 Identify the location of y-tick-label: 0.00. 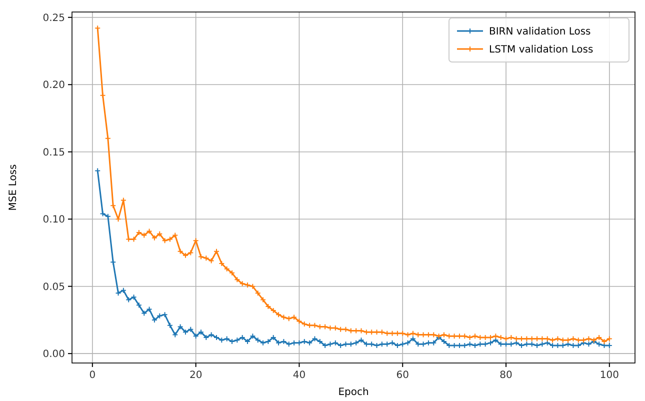
(53, 354).